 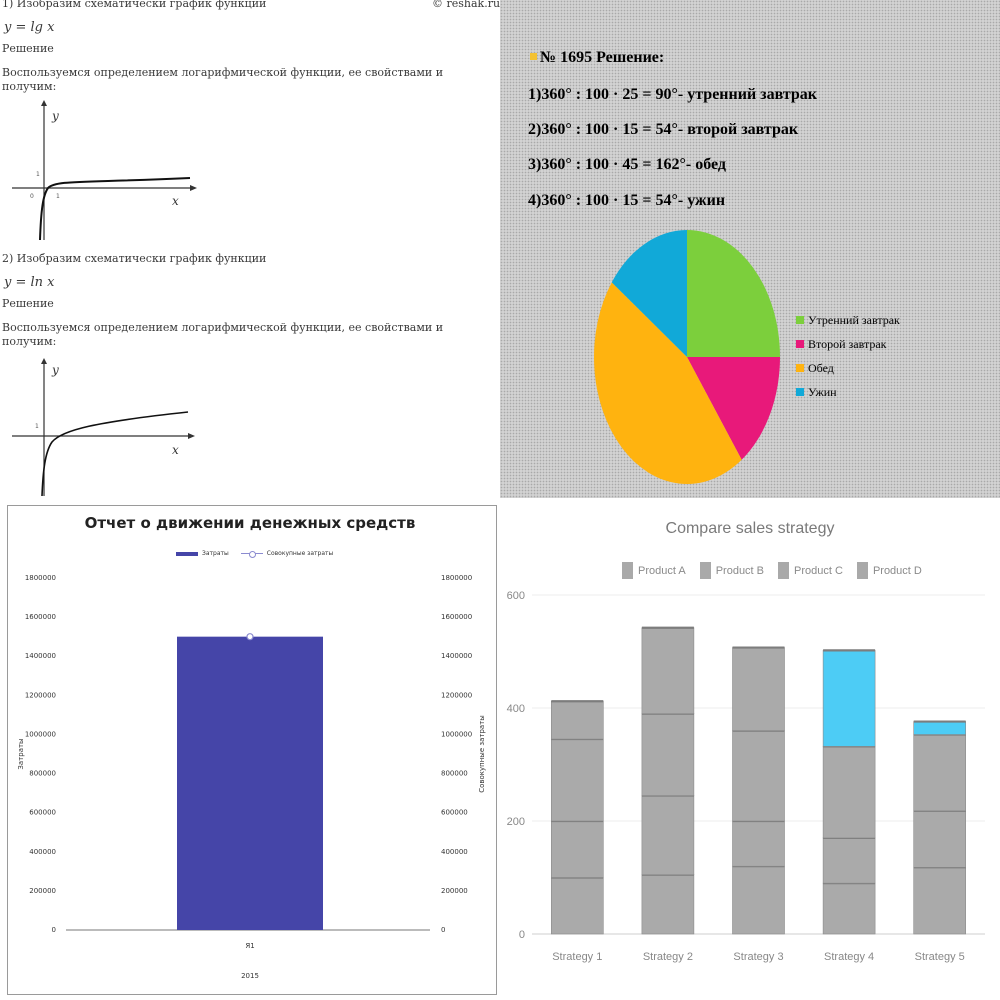 I want to click on legend-label: Совокупные затраты, so click(x=300, y=553).